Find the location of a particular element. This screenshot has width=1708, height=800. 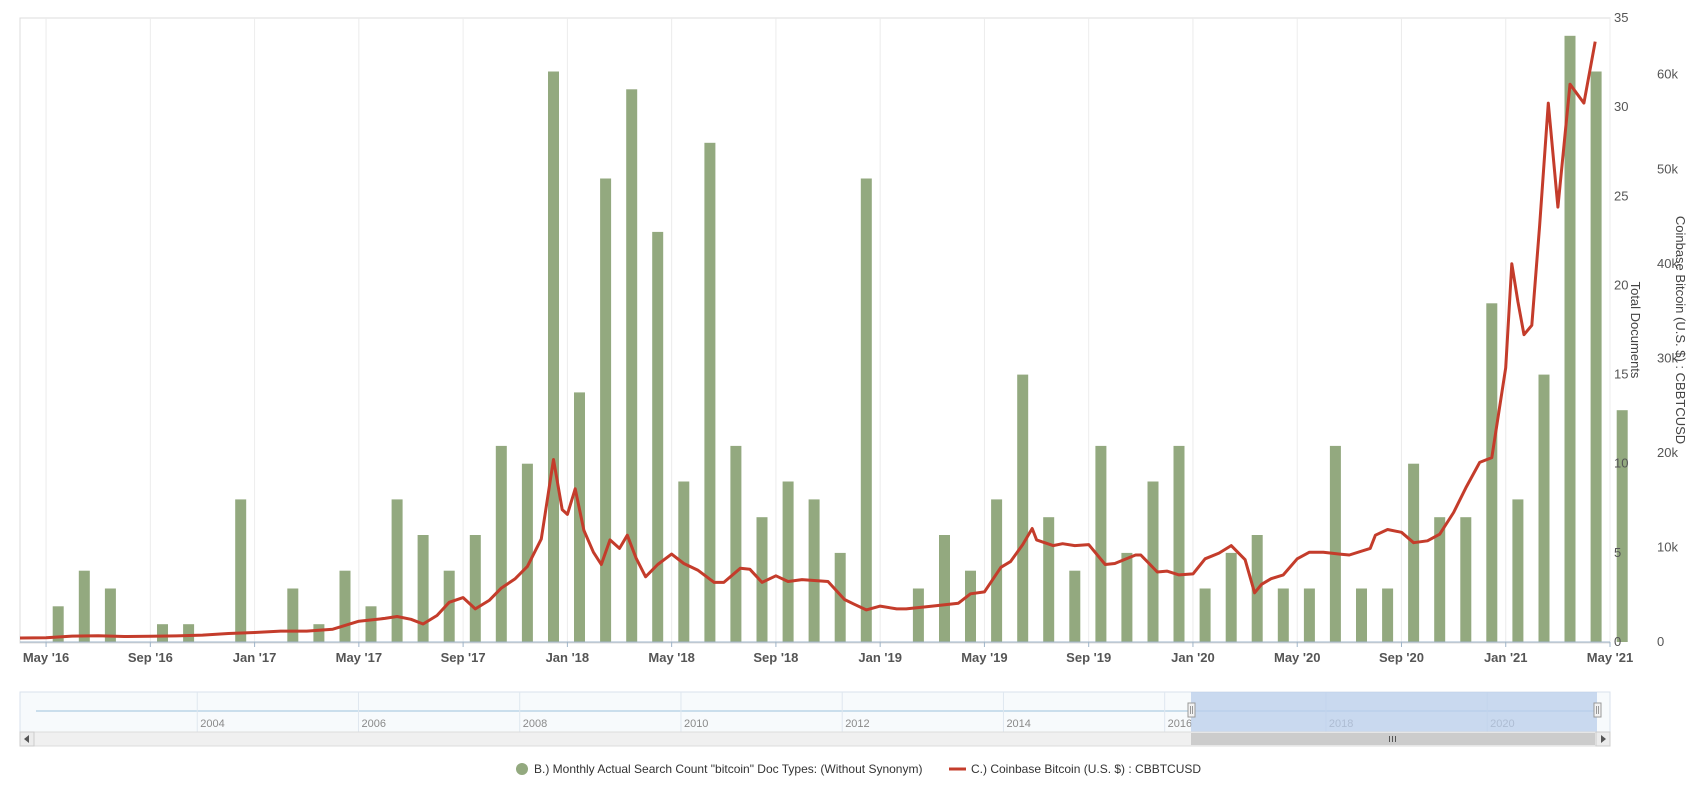

y-right-axis-title: Coinbase Bitcoin (U.S. $) : CBBTCUSD is located at coordinates (1680, 330).